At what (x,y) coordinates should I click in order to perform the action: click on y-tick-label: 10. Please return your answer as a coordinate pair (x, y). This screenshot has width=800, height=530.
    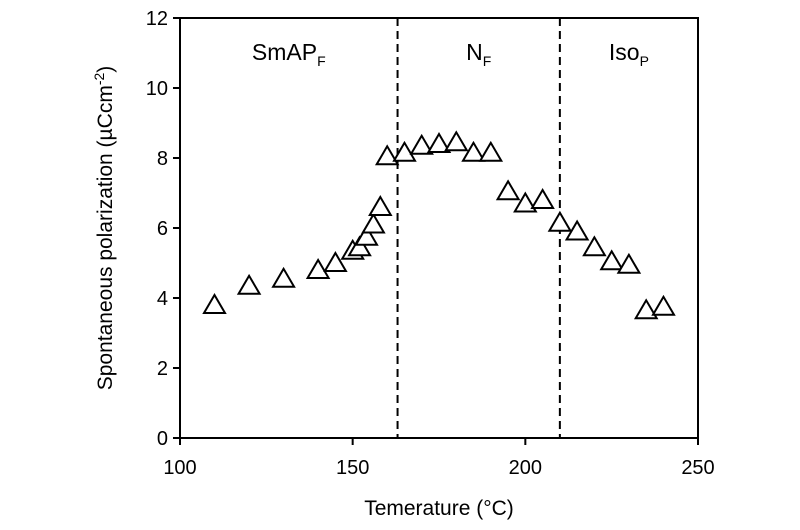
    Looking at the image, I should click on (157, 89).